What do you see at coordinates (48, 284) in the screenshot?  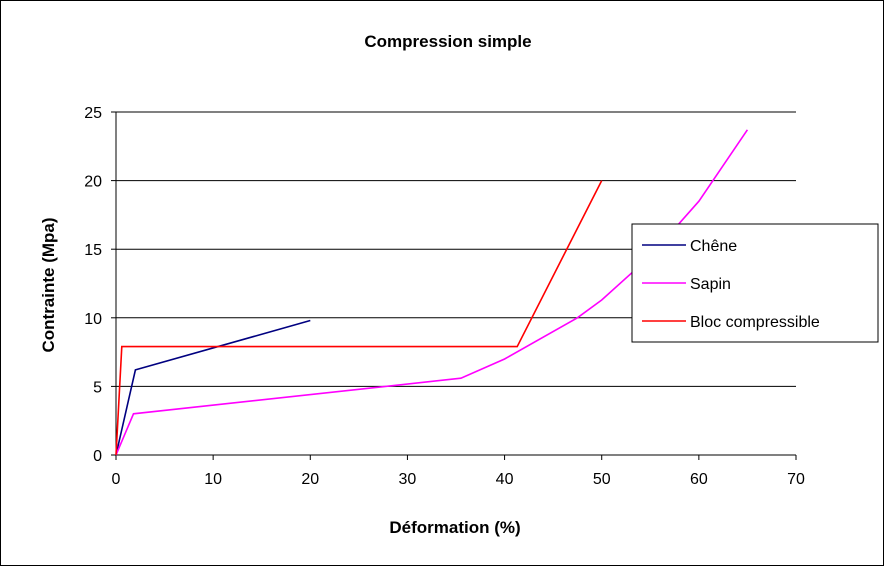 I see `y-axis-label: Contrainte (Mpa)` at bounding box center [48, 284].